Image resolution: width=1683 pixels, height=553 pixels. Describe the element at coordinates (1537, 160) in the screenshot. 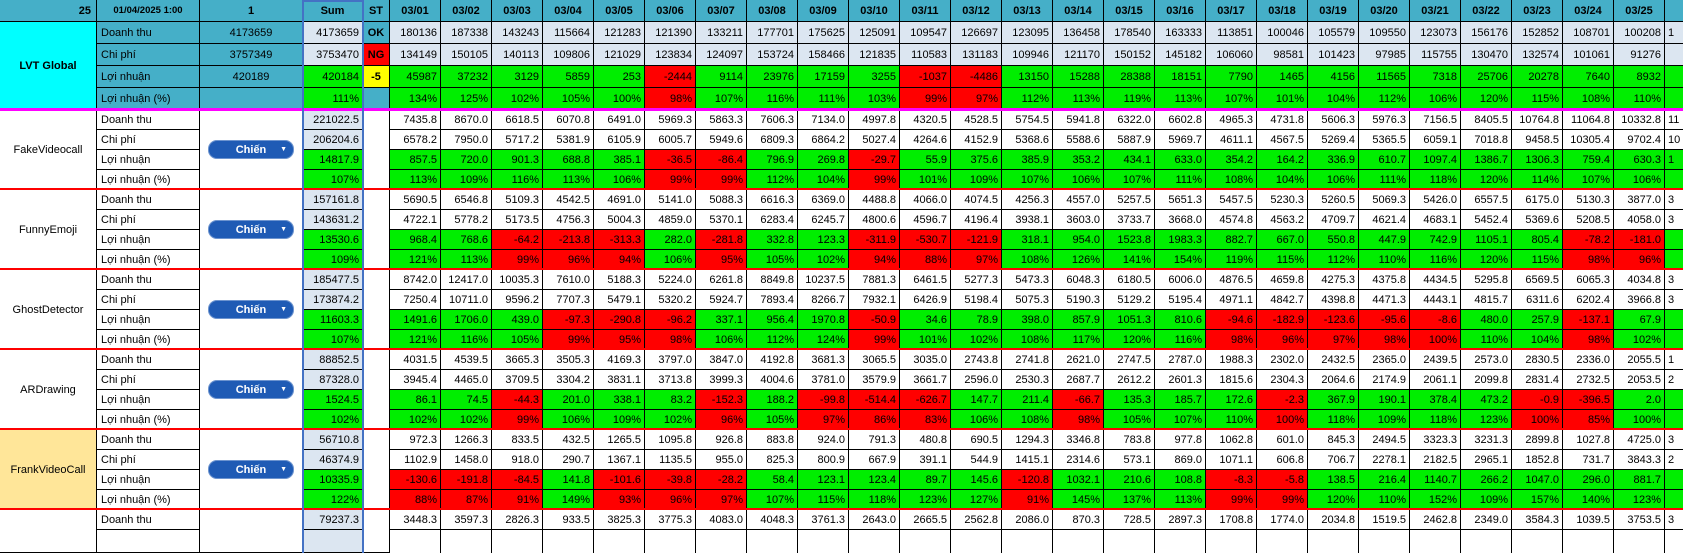

I see `loi-nhuan-cell: 1306.3` at that location.